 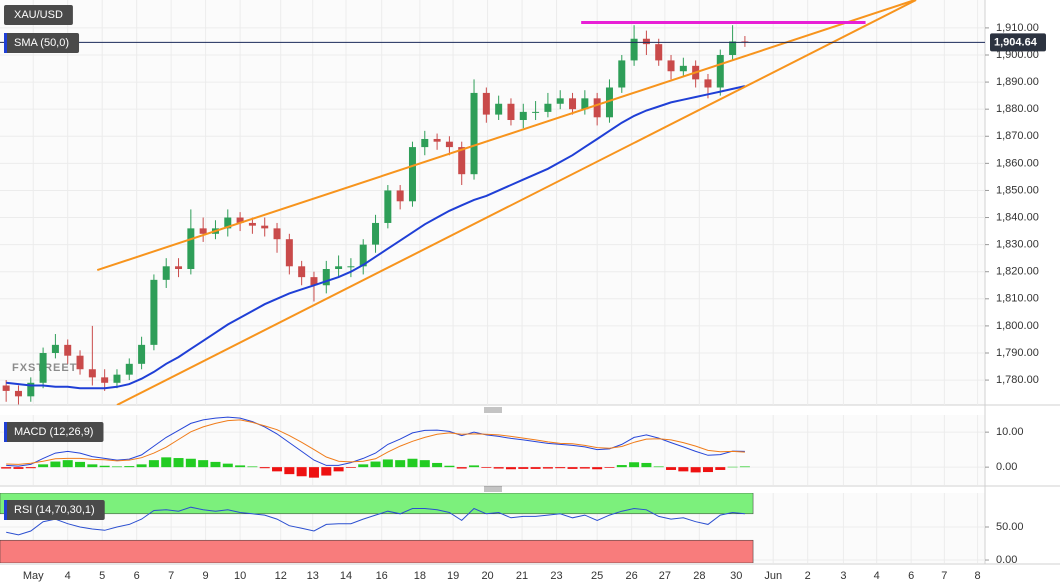 I want to click on x-tick-label: 14, so click(x=346, y=576).